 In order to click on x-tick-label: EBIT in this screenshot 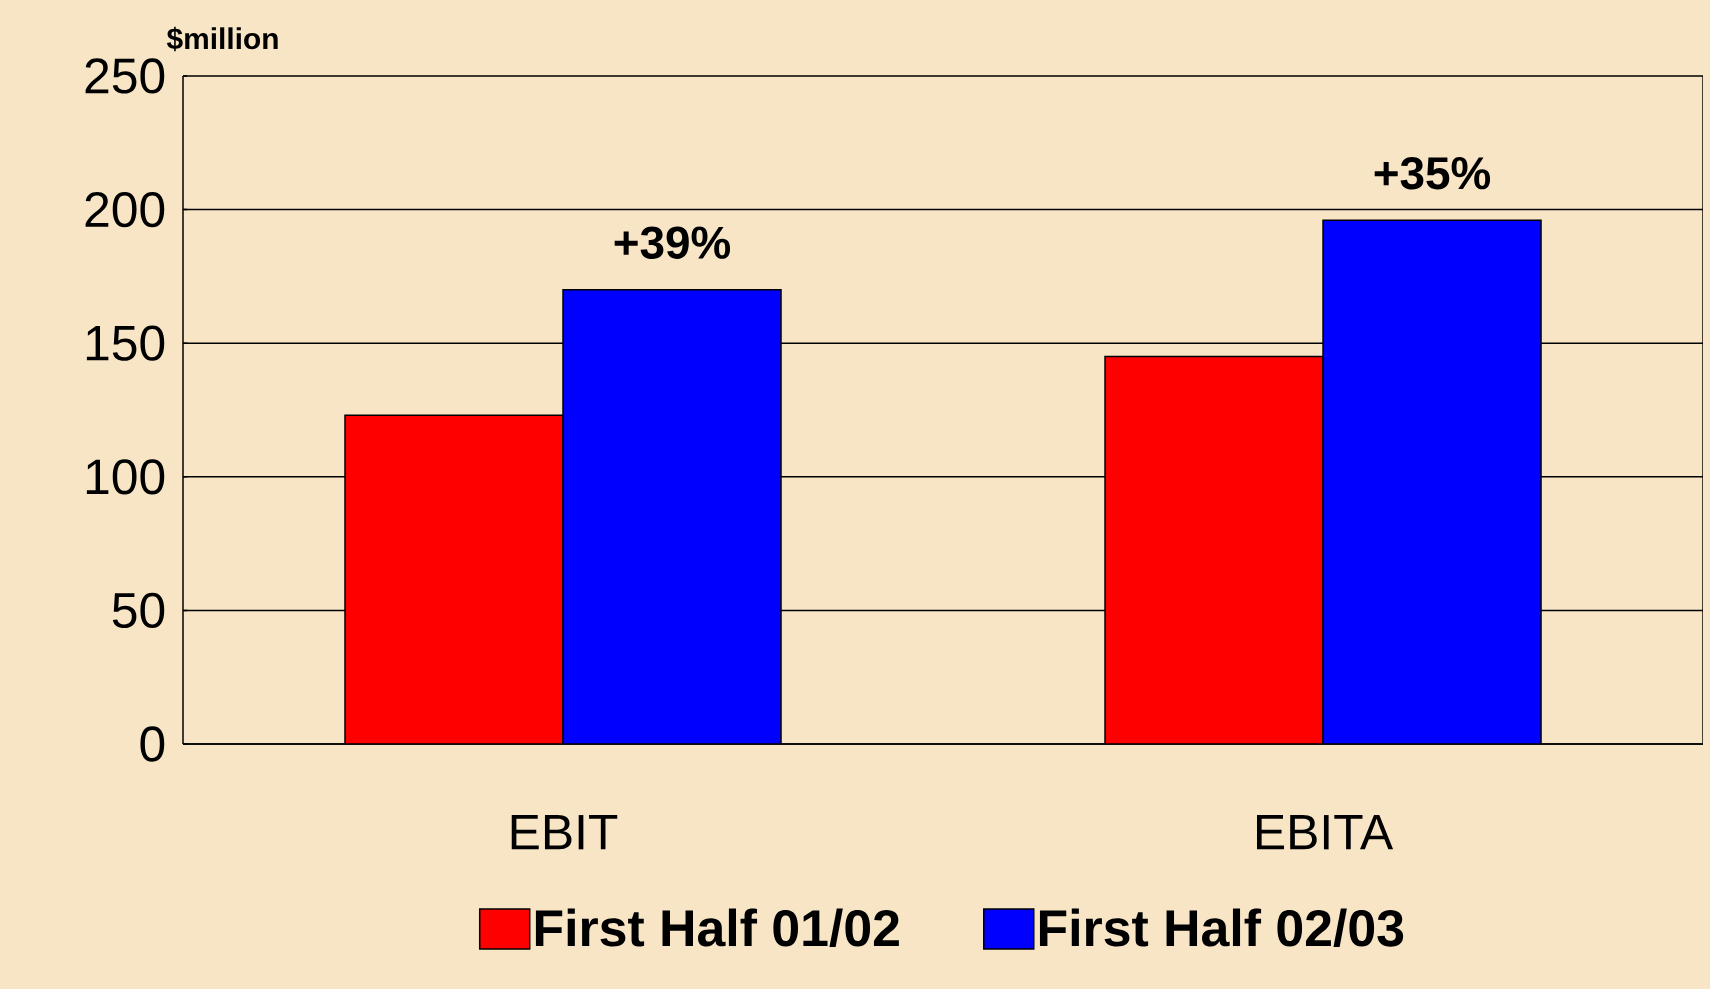, I will do `click(564, 832)`.